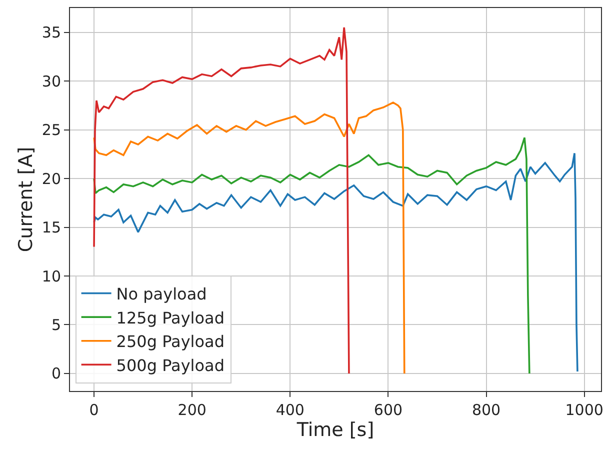  Describe the element at coordinates (170, 342) in the screenshot. I see `legend-label: 250g Payload` at that location.